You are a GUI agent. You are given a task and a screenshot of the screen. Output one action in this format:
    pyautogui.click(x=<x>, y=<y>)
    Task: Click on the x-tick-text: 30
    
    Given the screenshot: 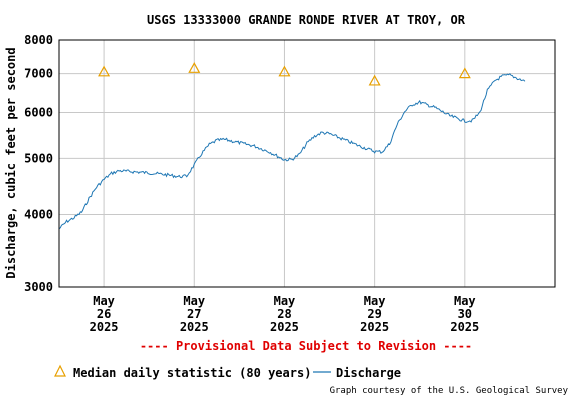 What is the action you would take?
    pyautogui.click(x=465, y=314)
    